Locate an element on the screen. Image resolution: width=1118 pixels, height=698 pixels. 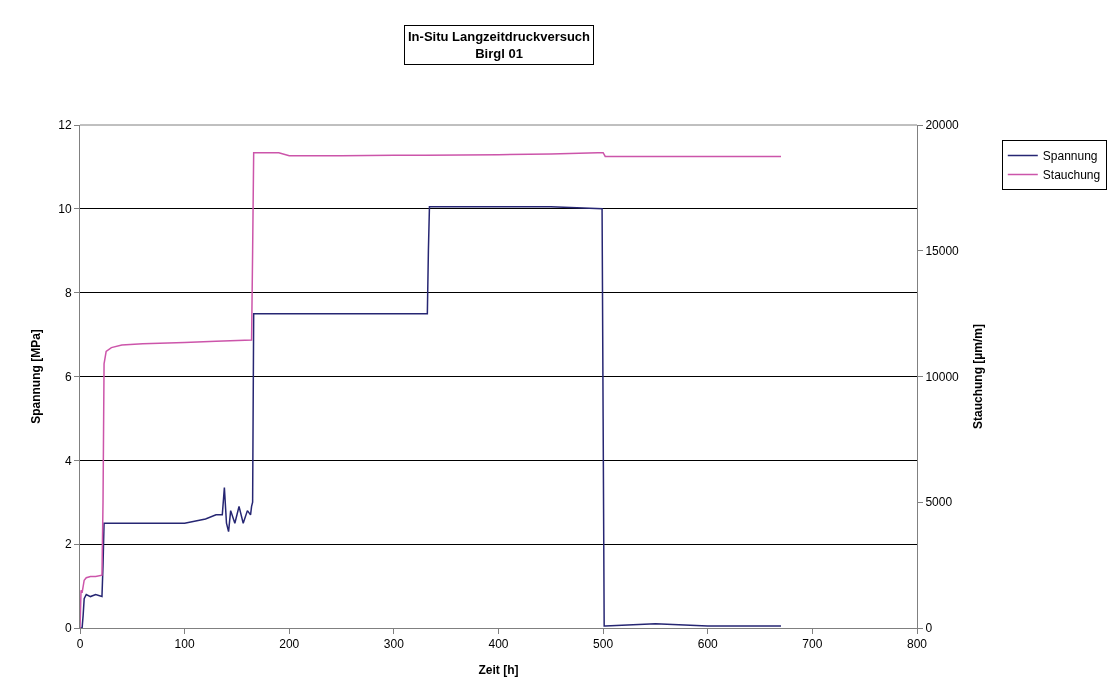
y-tick-label: 0 is located at coordinates (68, 628).